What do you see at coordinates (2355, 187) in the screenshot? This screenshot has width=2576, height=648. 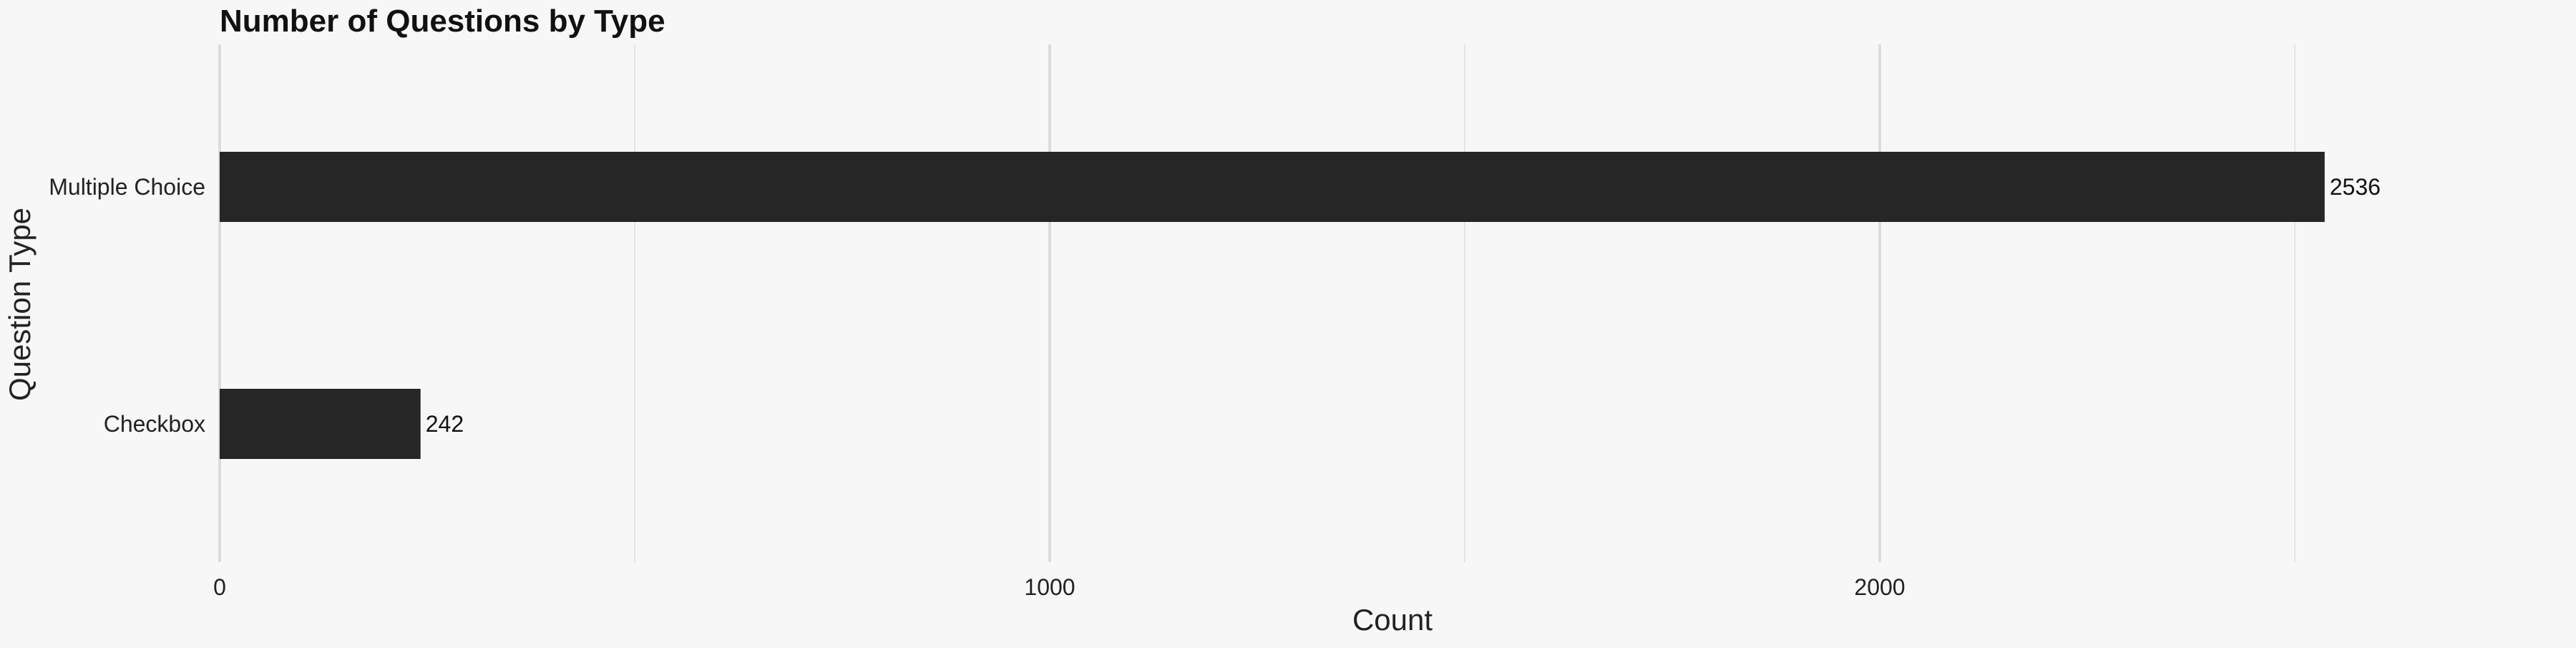 I see `data-label-multiple-choice: 2536` at bounding box center [2355, 187].